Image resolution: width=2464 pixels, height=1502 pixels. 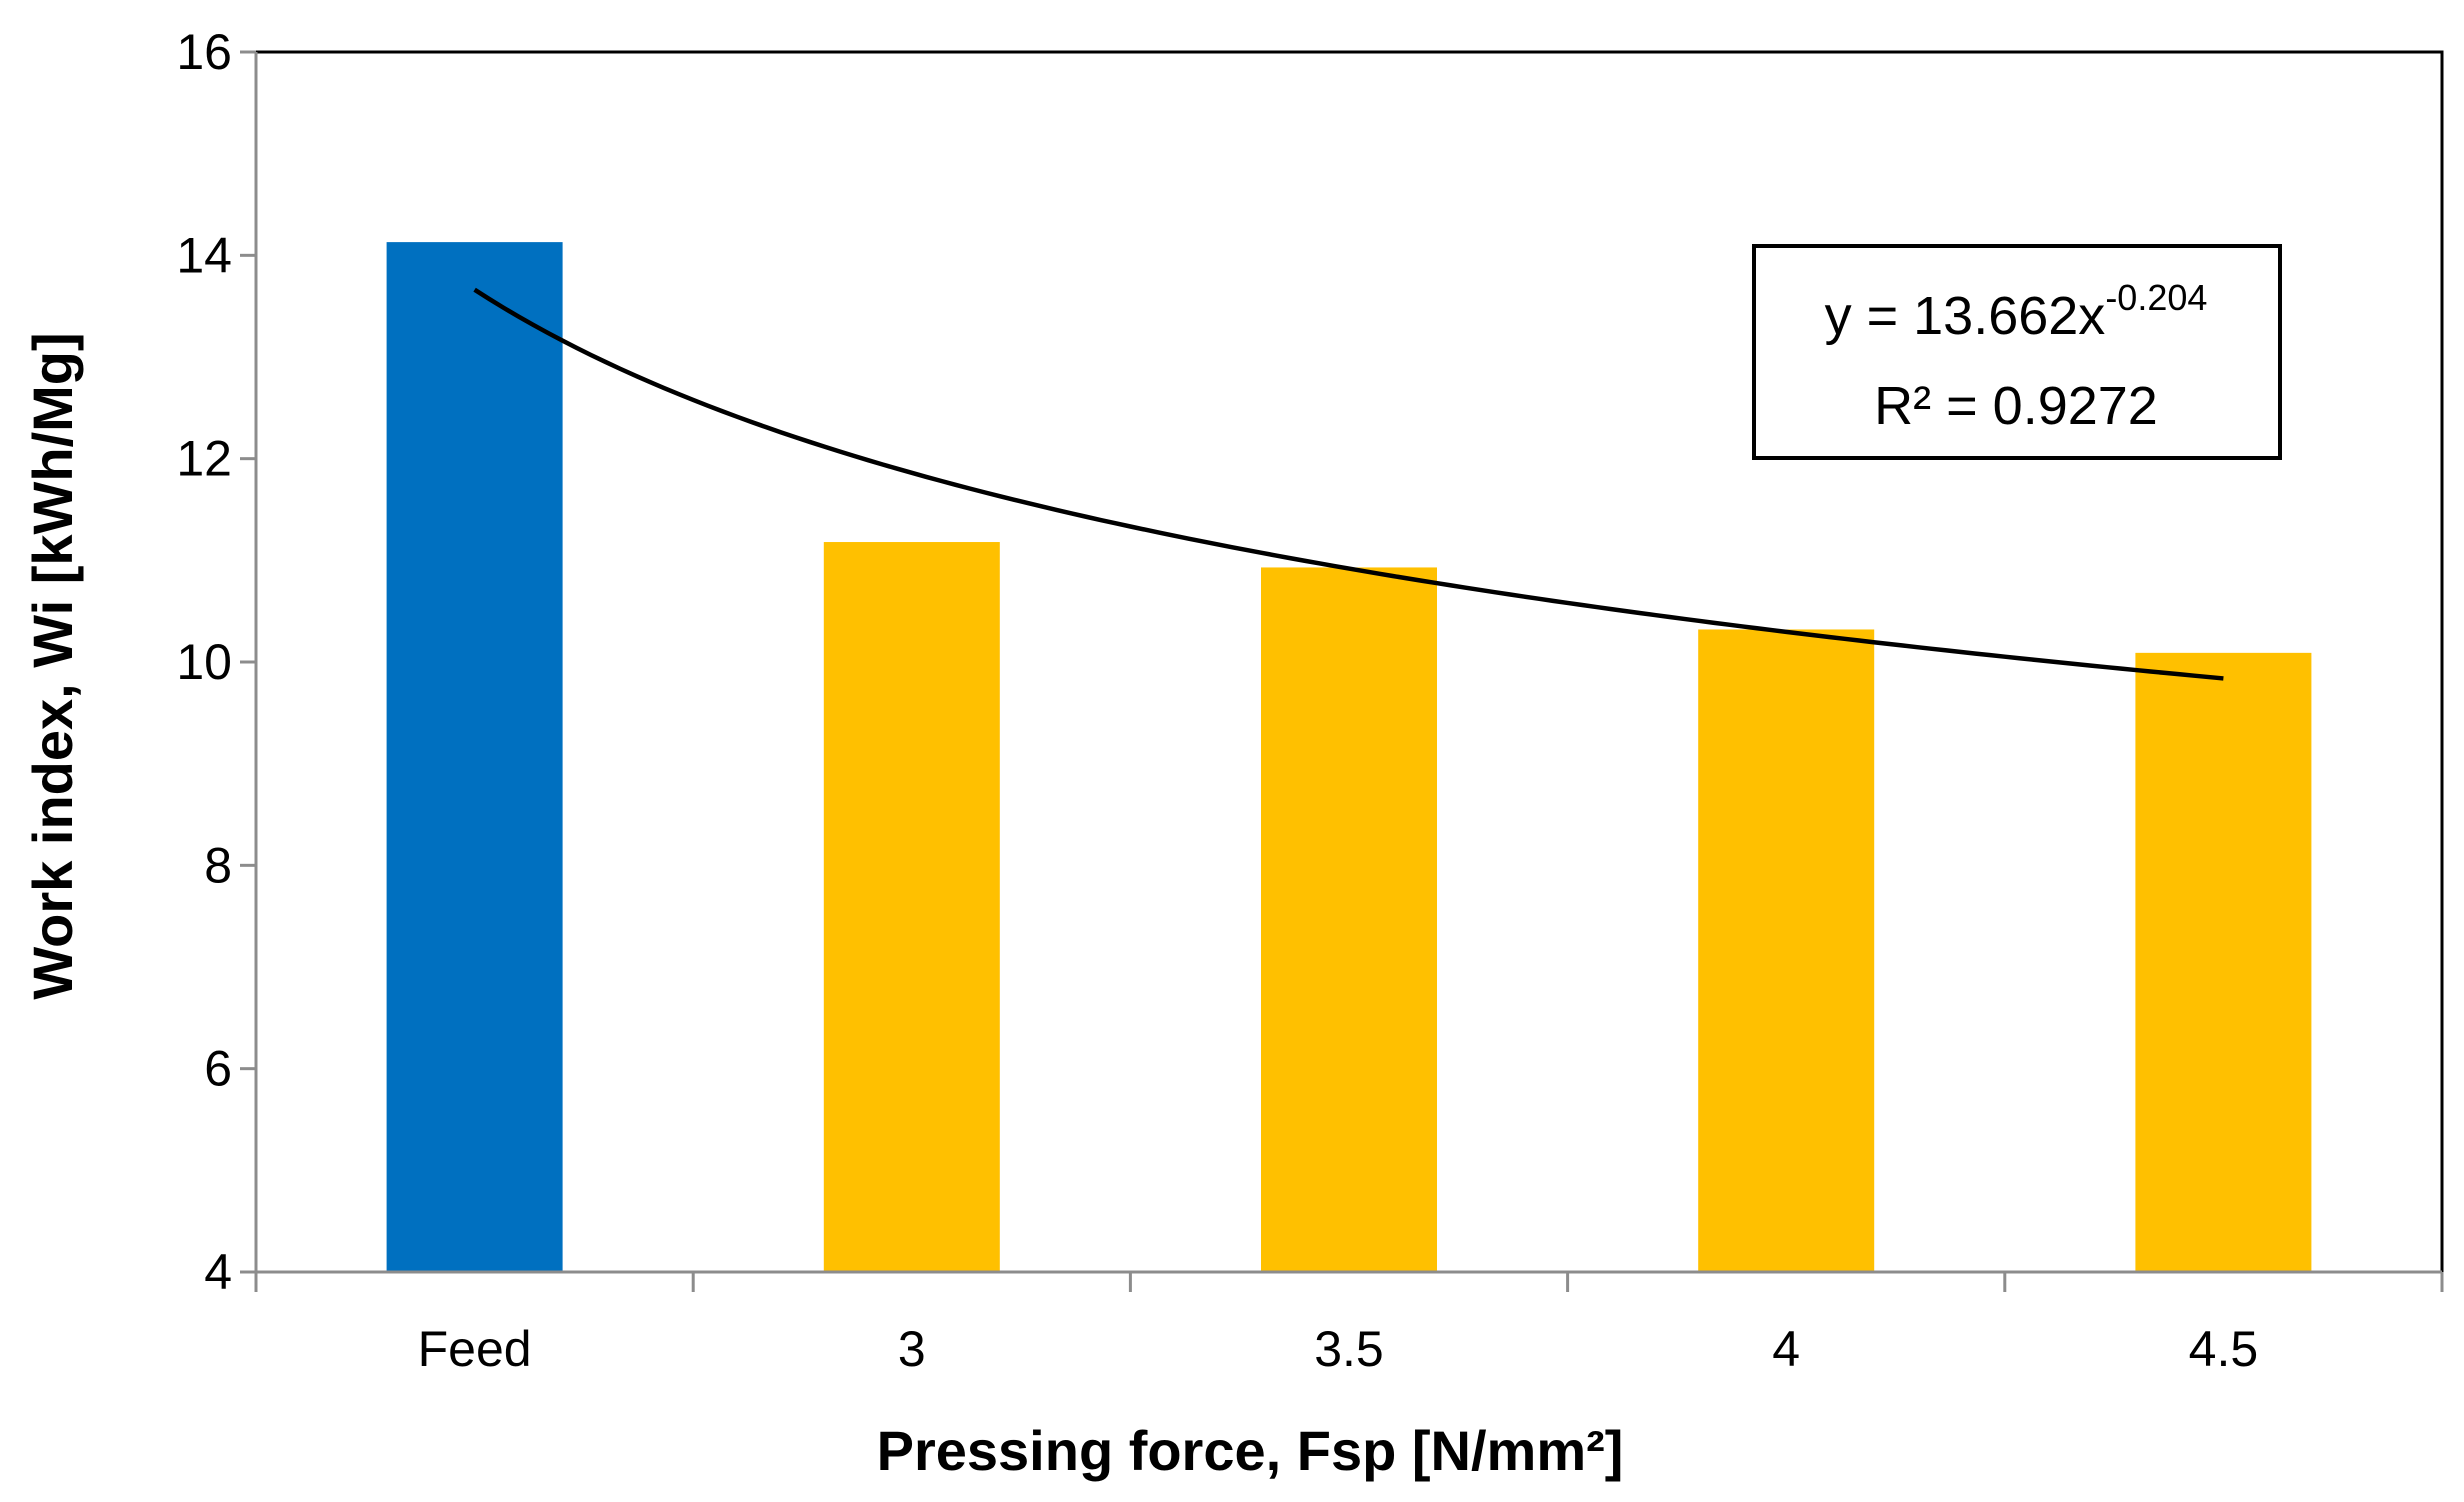 I want to click on y-tick-label: 4, so click(x=218, y=1272).